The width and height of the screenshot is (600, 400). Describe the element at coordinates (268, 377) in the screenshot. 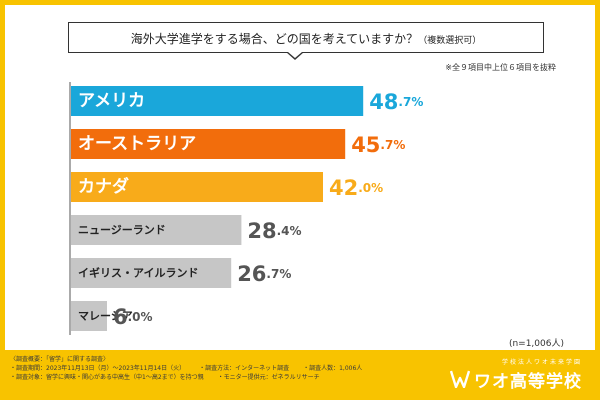

I see `survey-provider: ・モニター提供元：ゼネラルリサーチ` at that location.